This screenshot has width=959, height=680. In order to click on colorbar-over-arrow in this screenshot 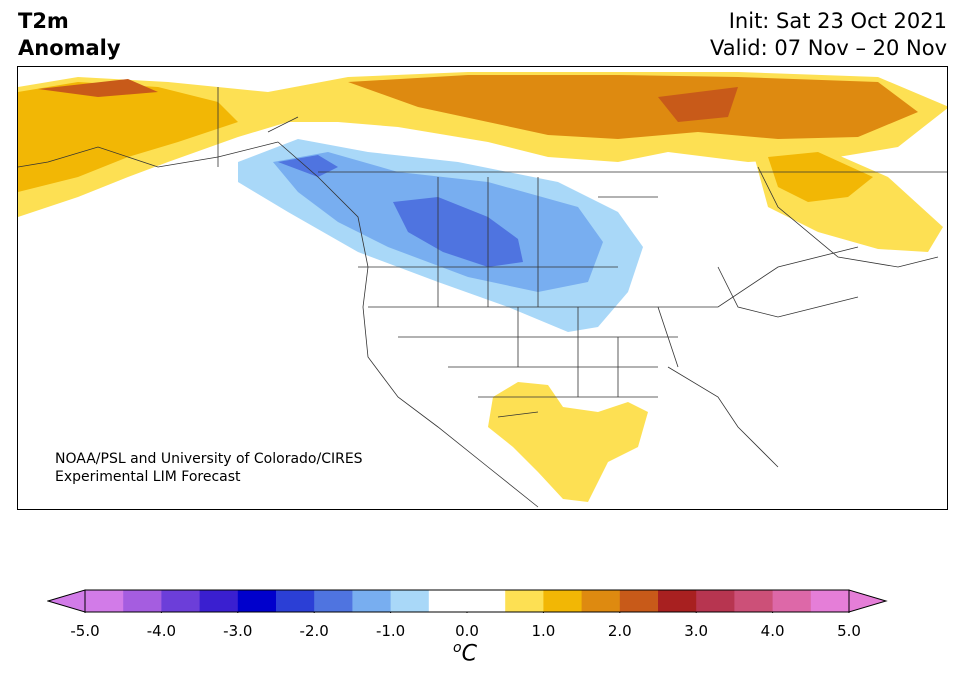, I will do `click(868, 601)`.